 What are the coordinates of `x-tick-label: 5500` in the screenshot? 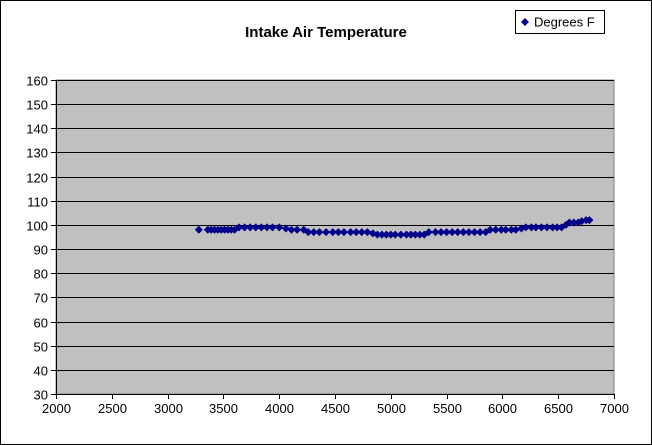 It's located at (447, 408).